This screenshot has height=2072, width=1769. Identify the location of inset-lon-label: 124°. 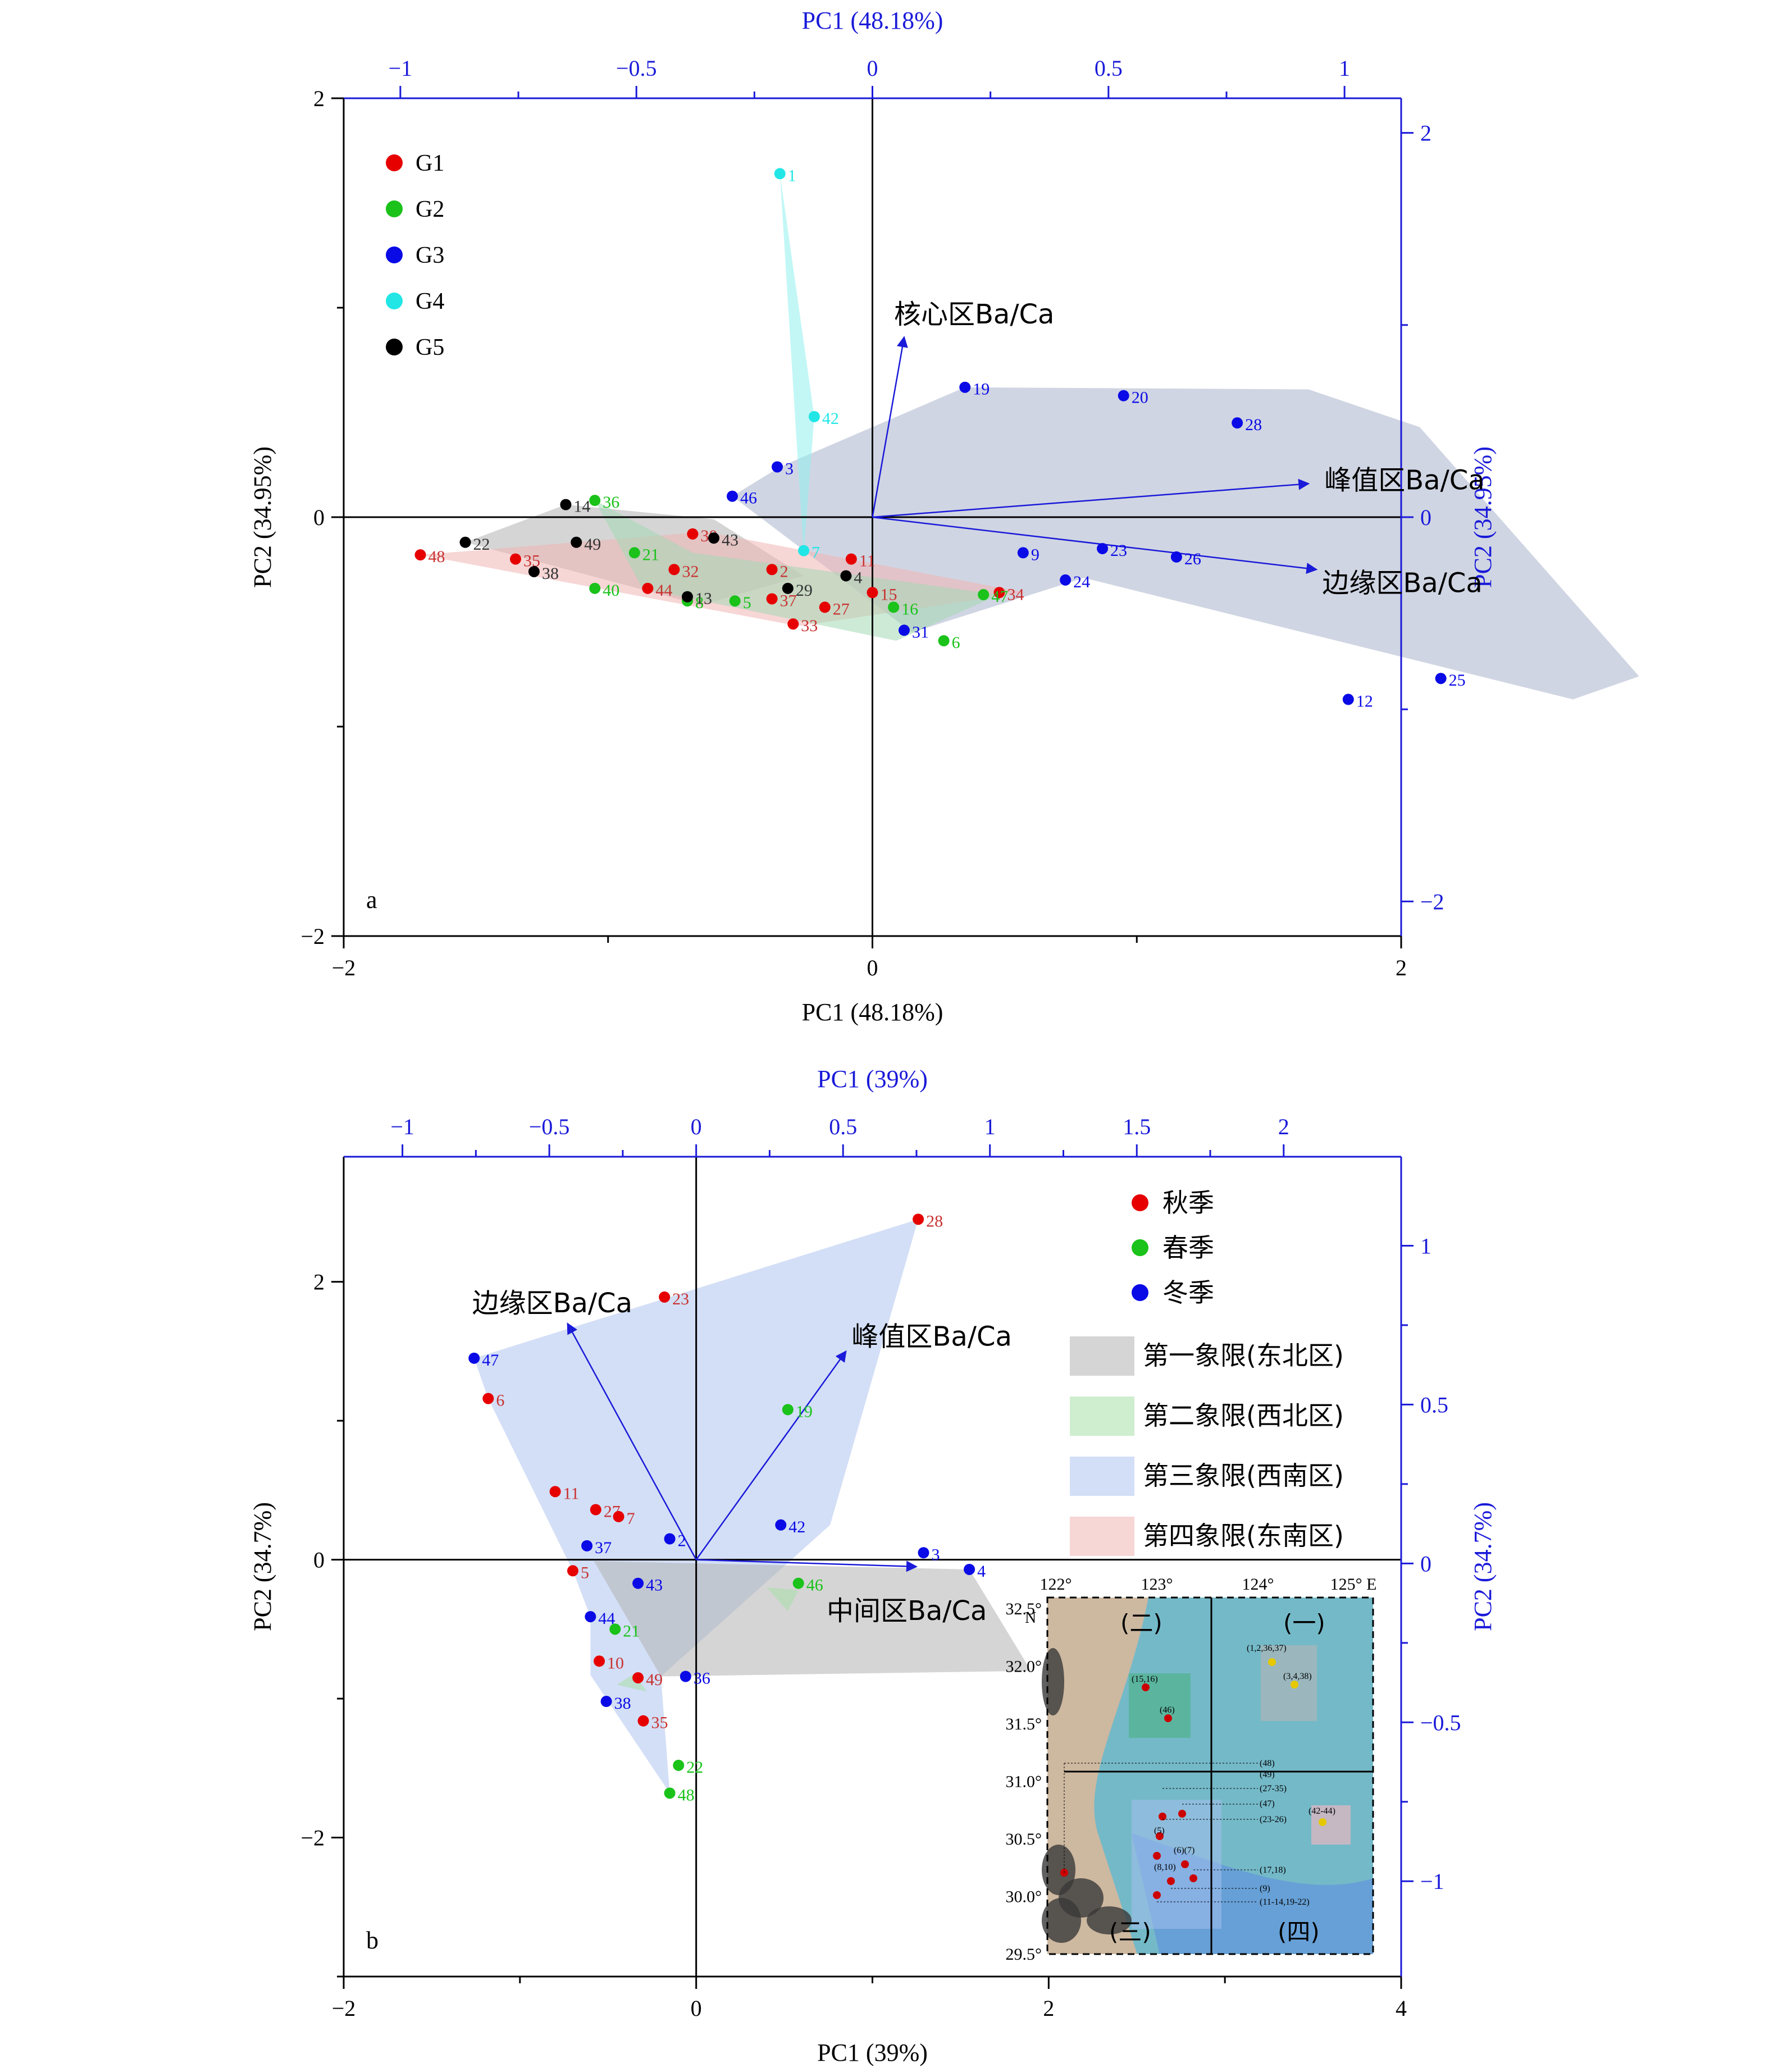
(1258, 1584).